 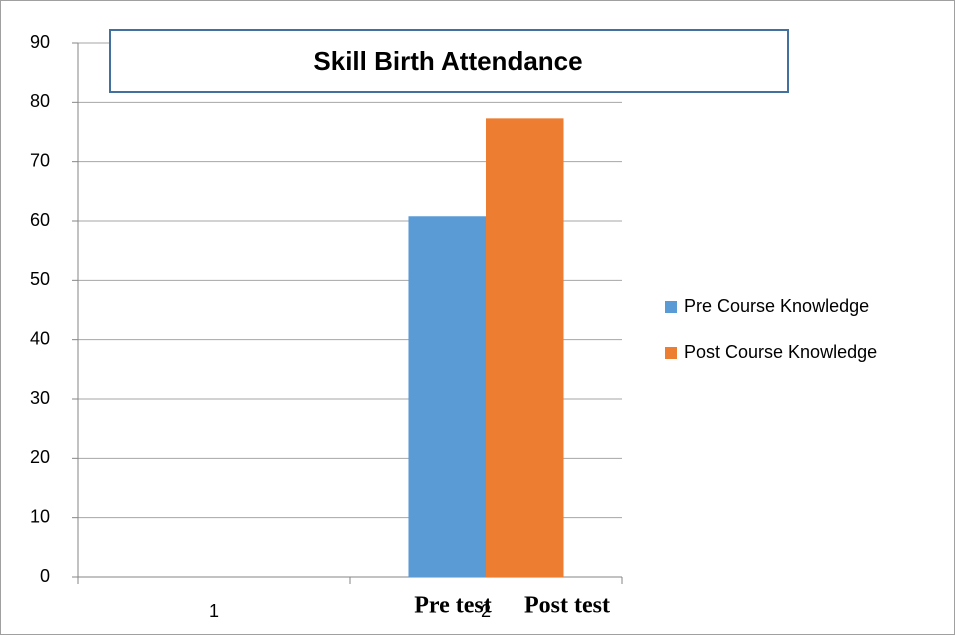 I want to click on y-tick-label: 60, so click(x=40, y=220).